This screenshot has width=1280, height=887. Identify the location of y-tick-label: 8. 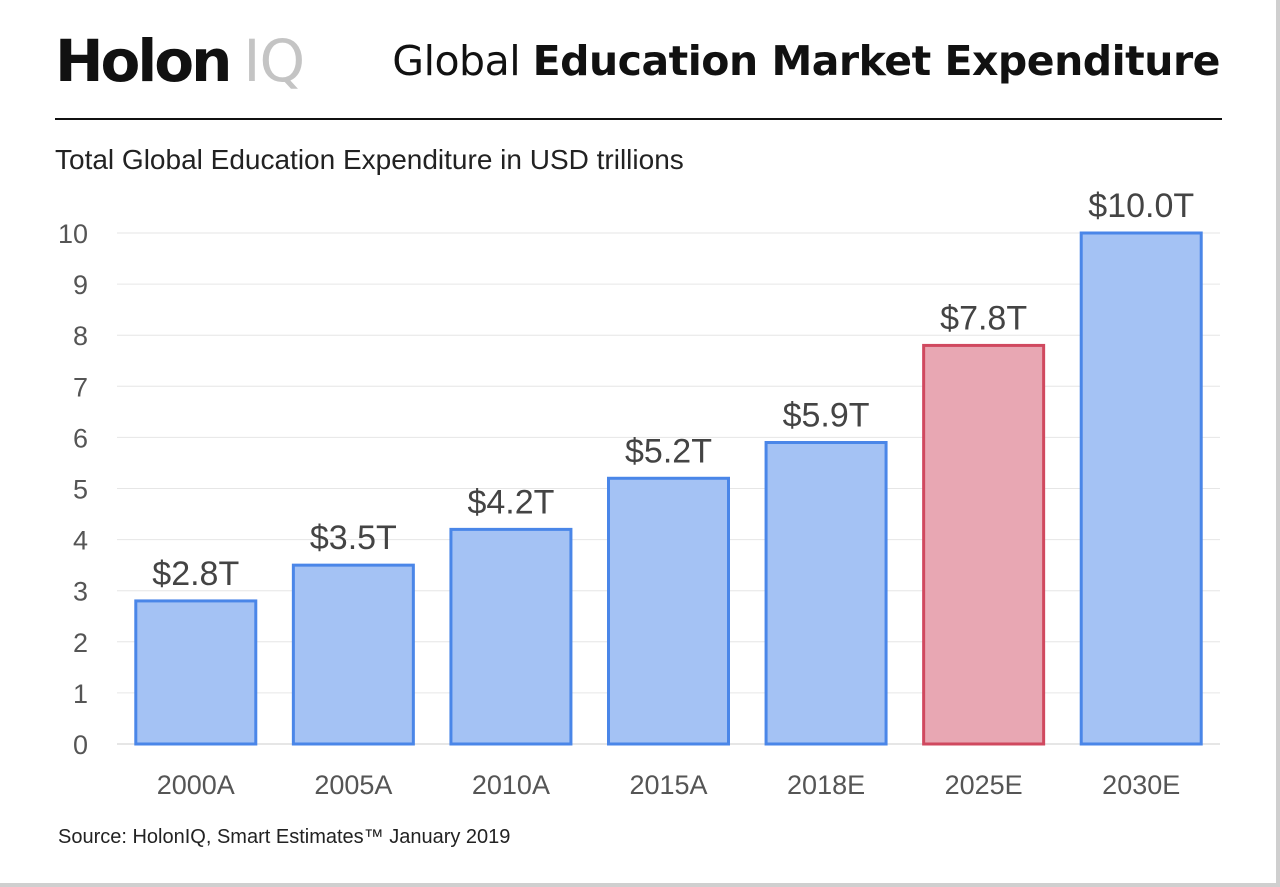
(80, 336).